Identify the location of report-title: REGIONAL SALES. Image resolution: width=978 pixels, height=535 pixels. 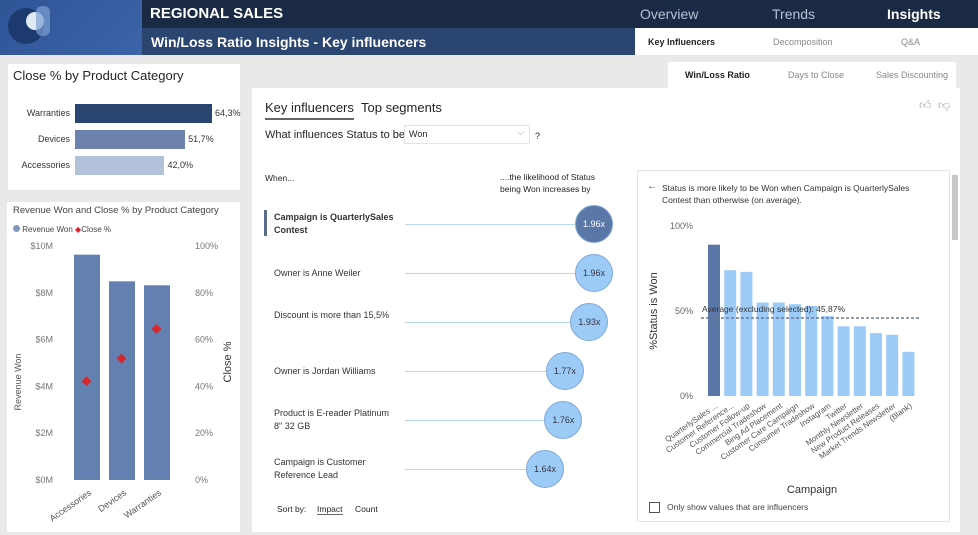
(217, 13).